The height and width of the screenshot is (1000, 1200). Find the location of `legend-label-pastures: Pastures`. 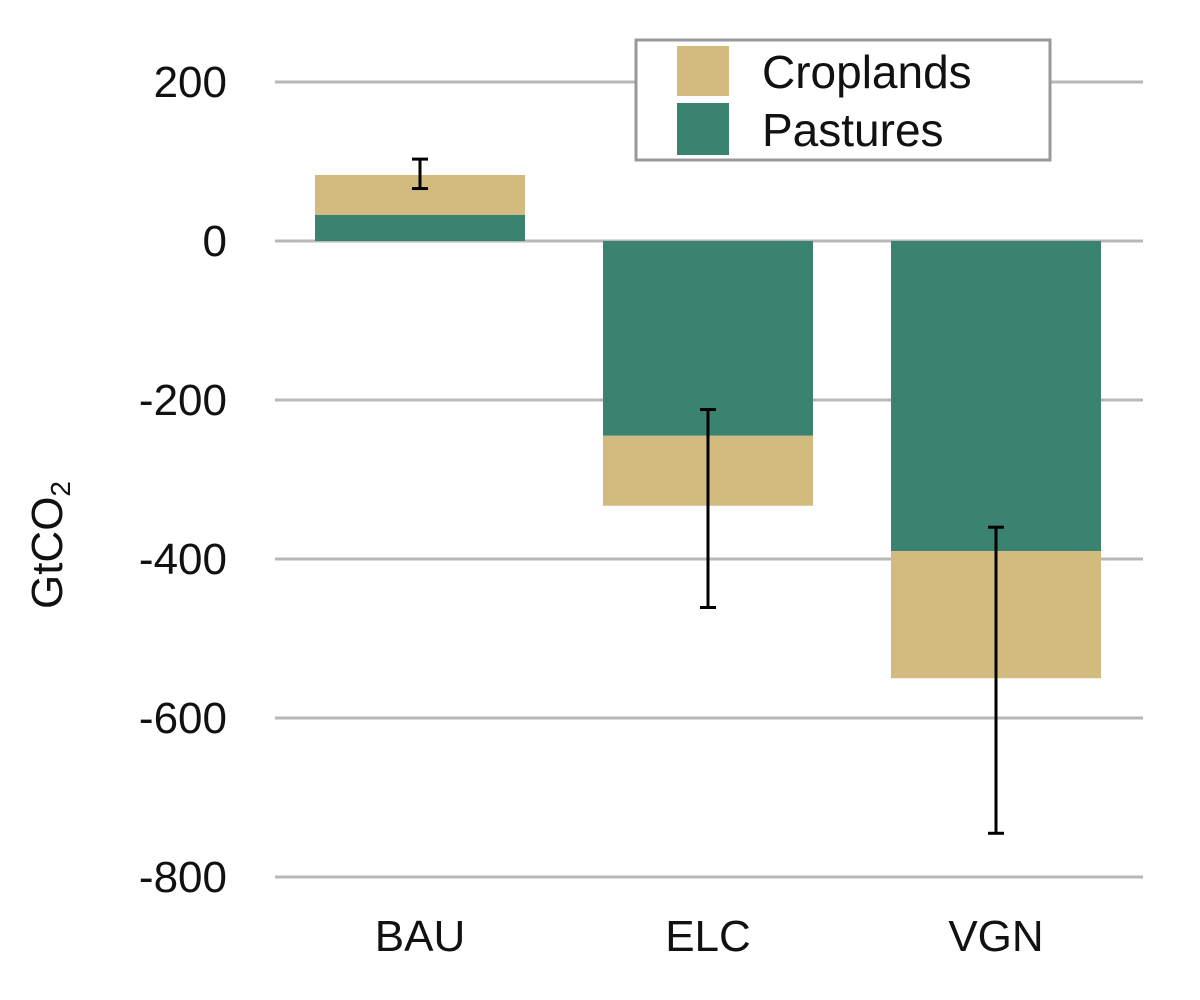

legend-label-pastures: Pastures is located at coordinates (853, 130).